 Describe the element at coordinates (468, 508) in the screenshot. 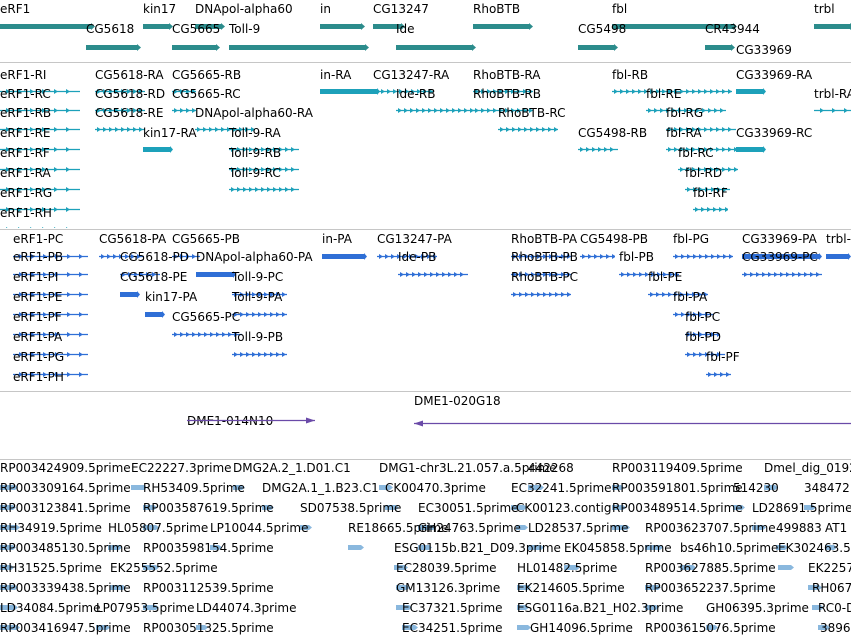

I see `est-feature-label: EC30051.5prime` at that location.